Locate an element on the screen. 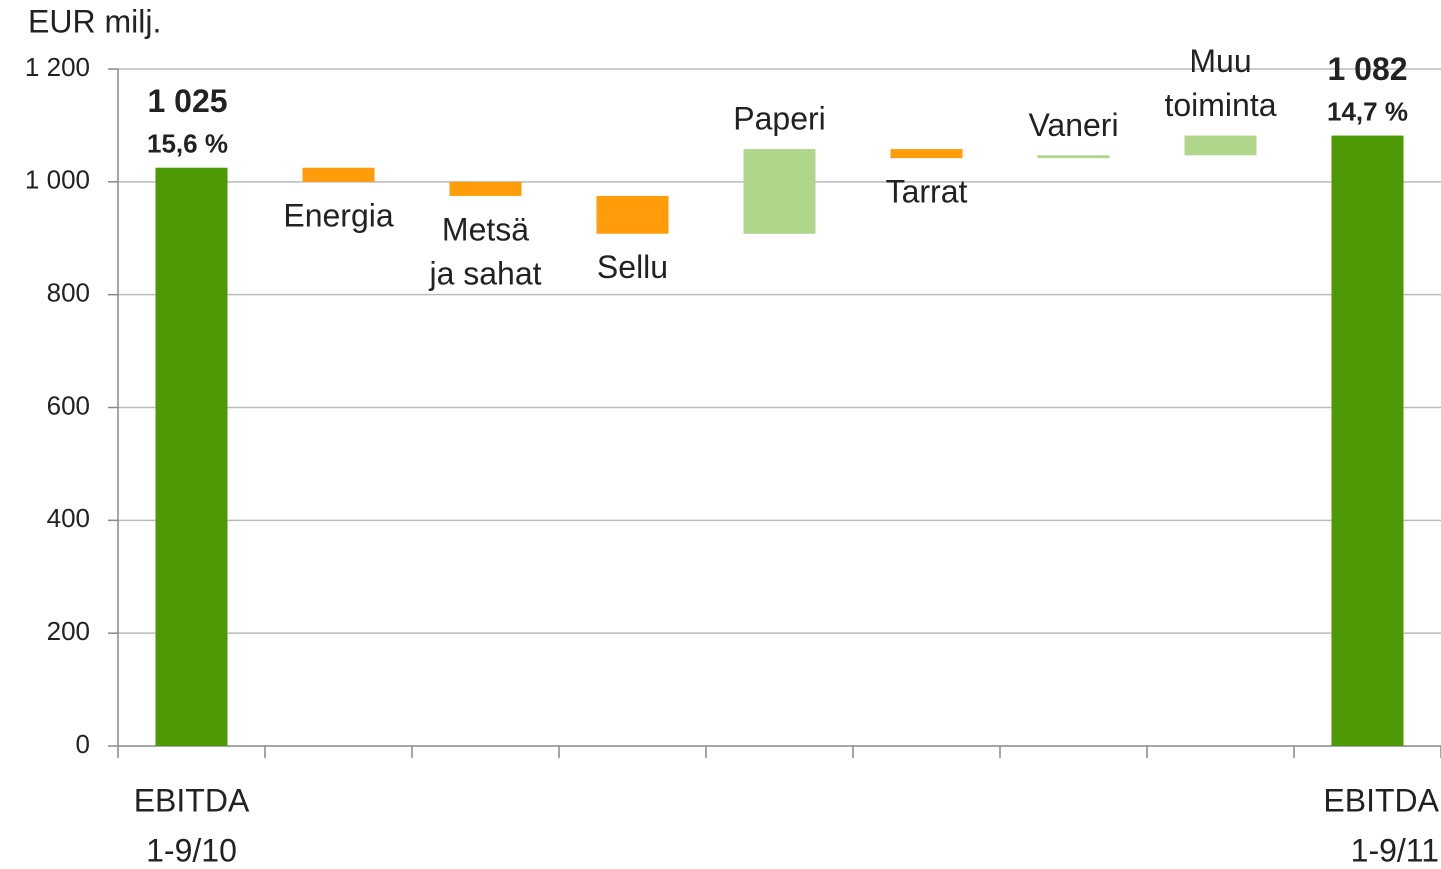 This screenshot has width=1441, height=869. category-label: Metsä is located at coordinates (485, 229).